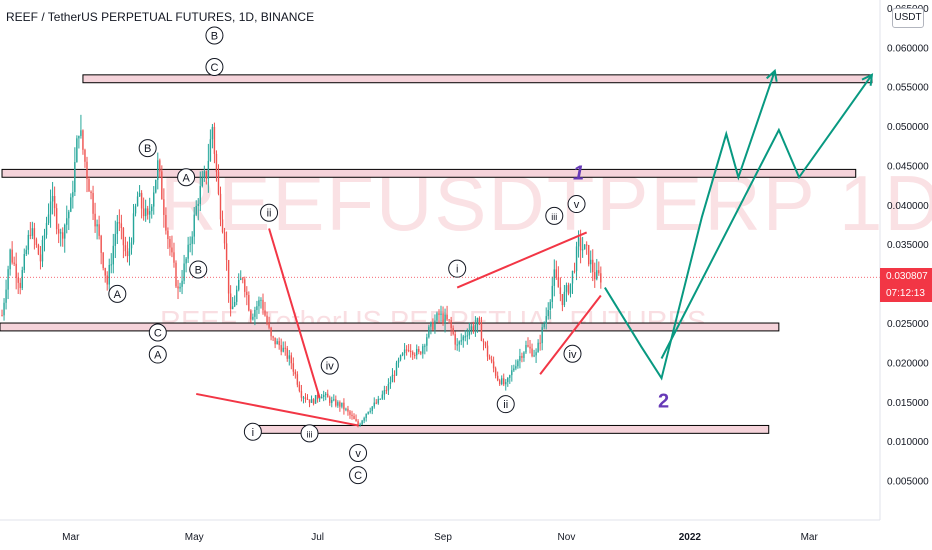  What do you see at coordinates (277, 409) in the screenshot?
I see `wave-trendline` at bounding box center [277, 409].